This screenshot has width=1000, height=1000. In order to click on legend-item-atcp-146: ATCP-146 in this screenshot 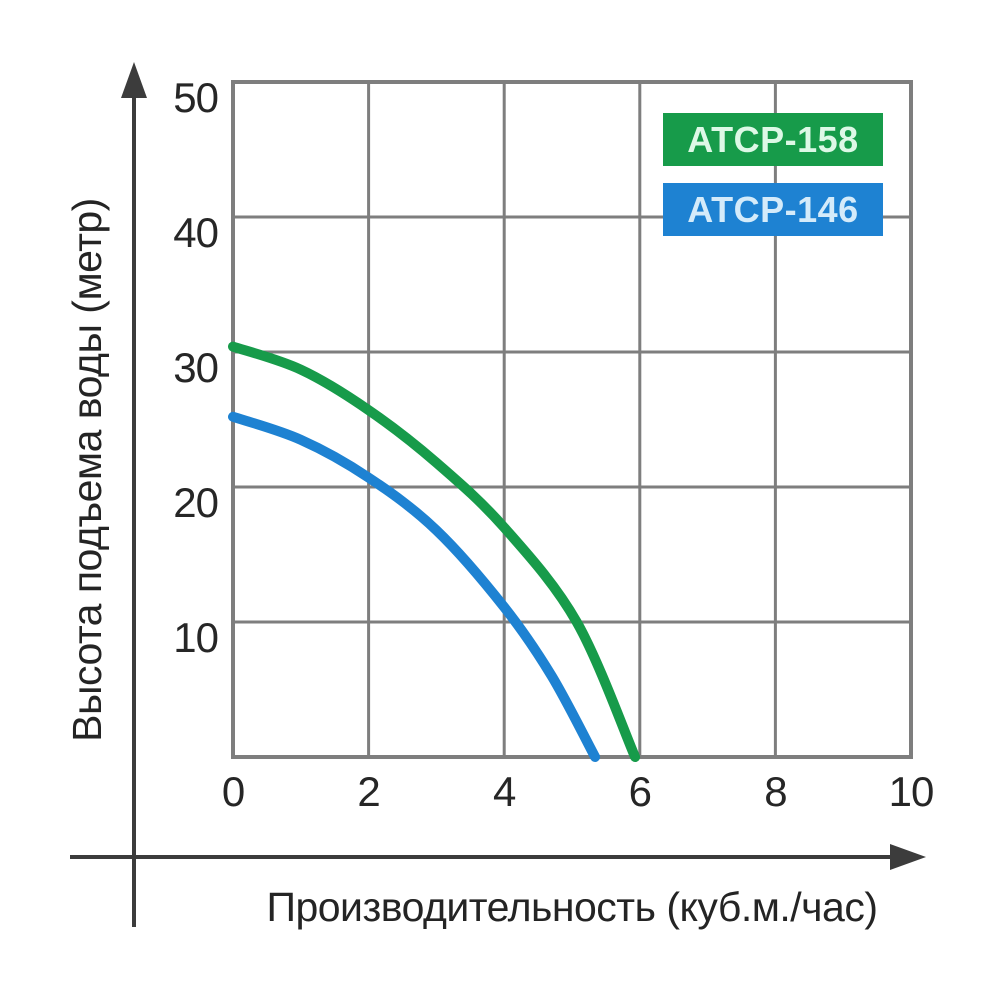, I will do `click(773, 209)`.